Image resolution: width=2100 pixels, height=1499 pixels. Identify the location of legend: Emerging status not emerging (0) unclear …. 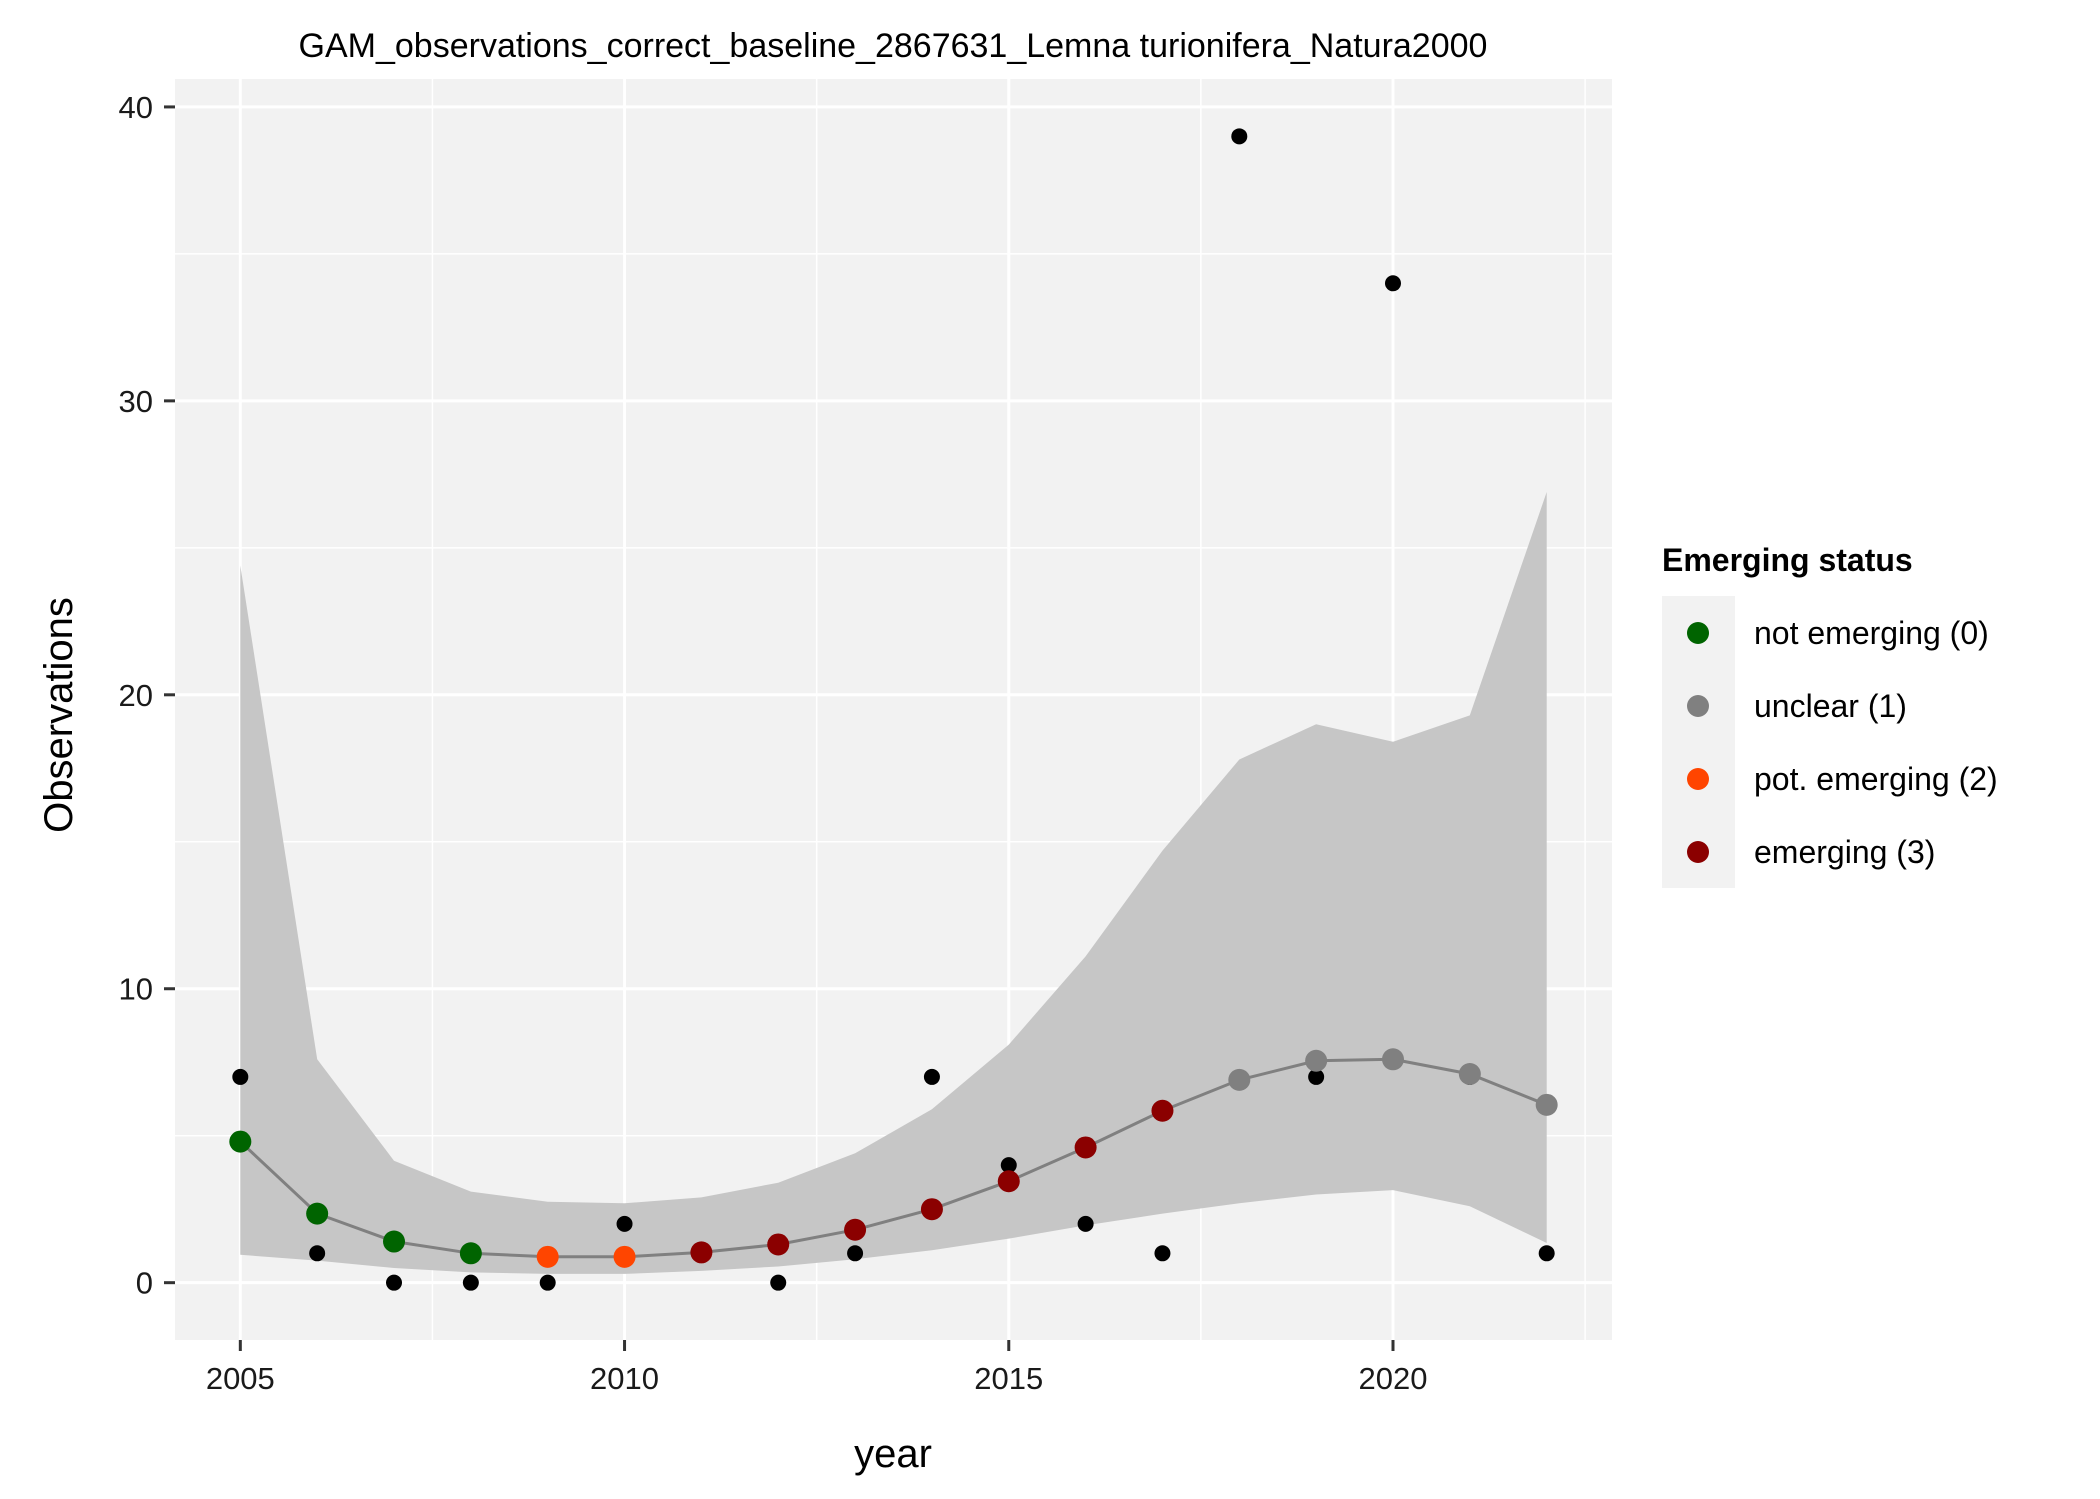
(1830, 715).